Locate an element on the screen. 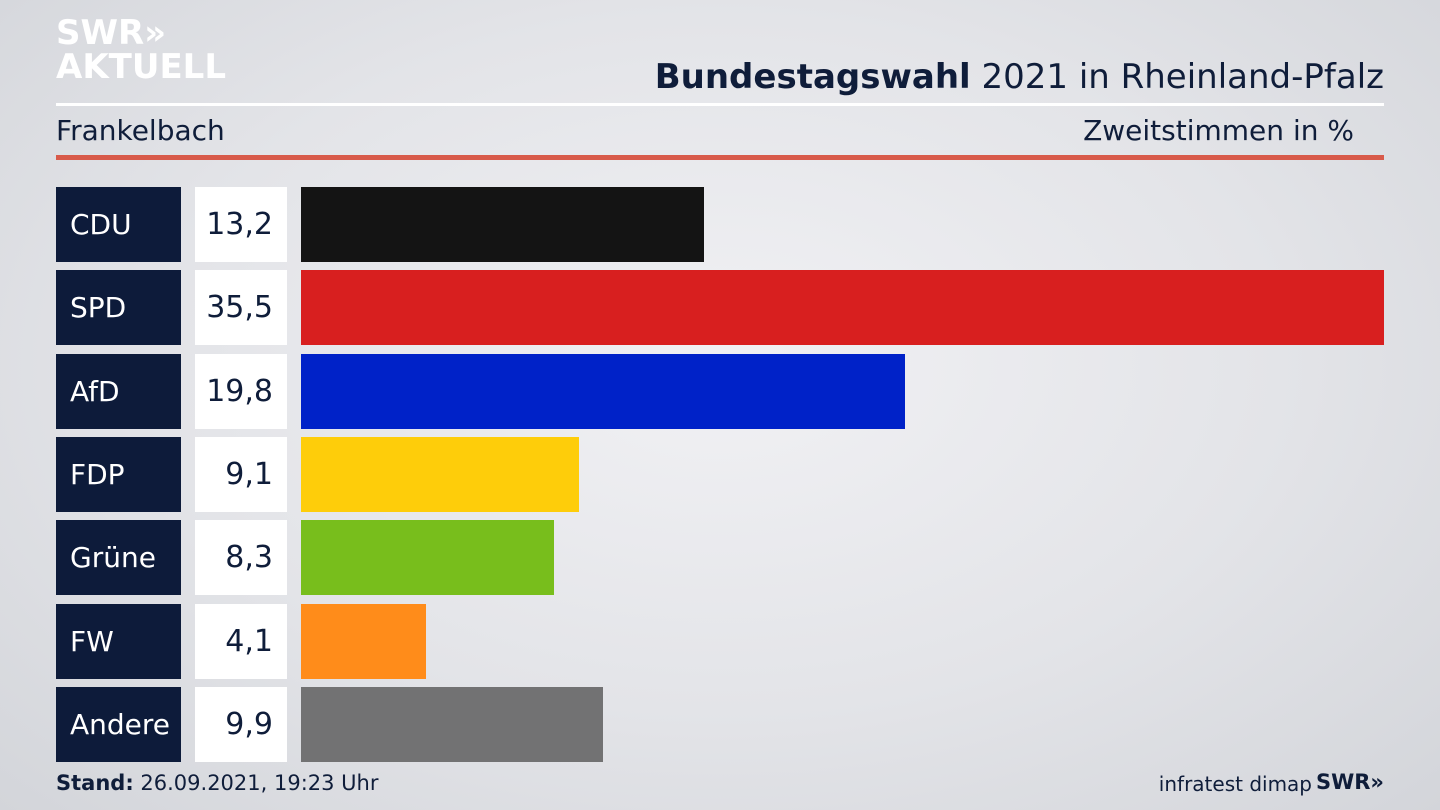 The width and height of the screenshot is (1440, 810). value-label: 35,5 is located at coordinates (241, 308).